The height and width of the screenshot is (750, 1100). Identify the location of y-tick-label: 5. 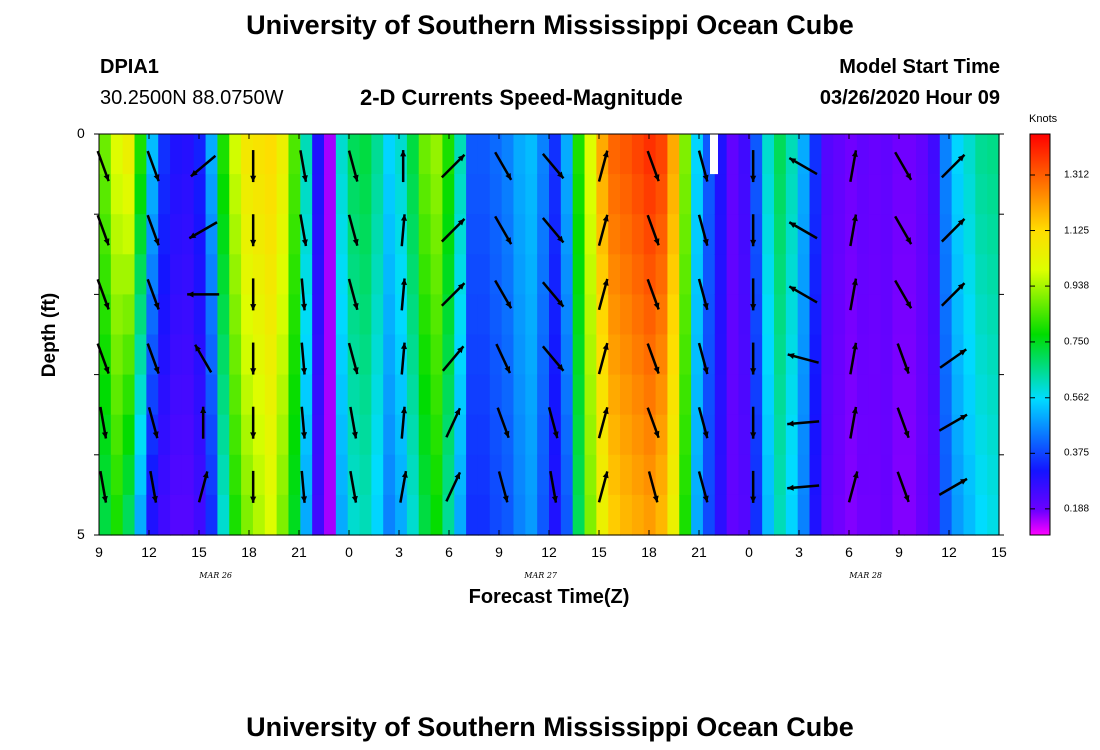
(81, 534).